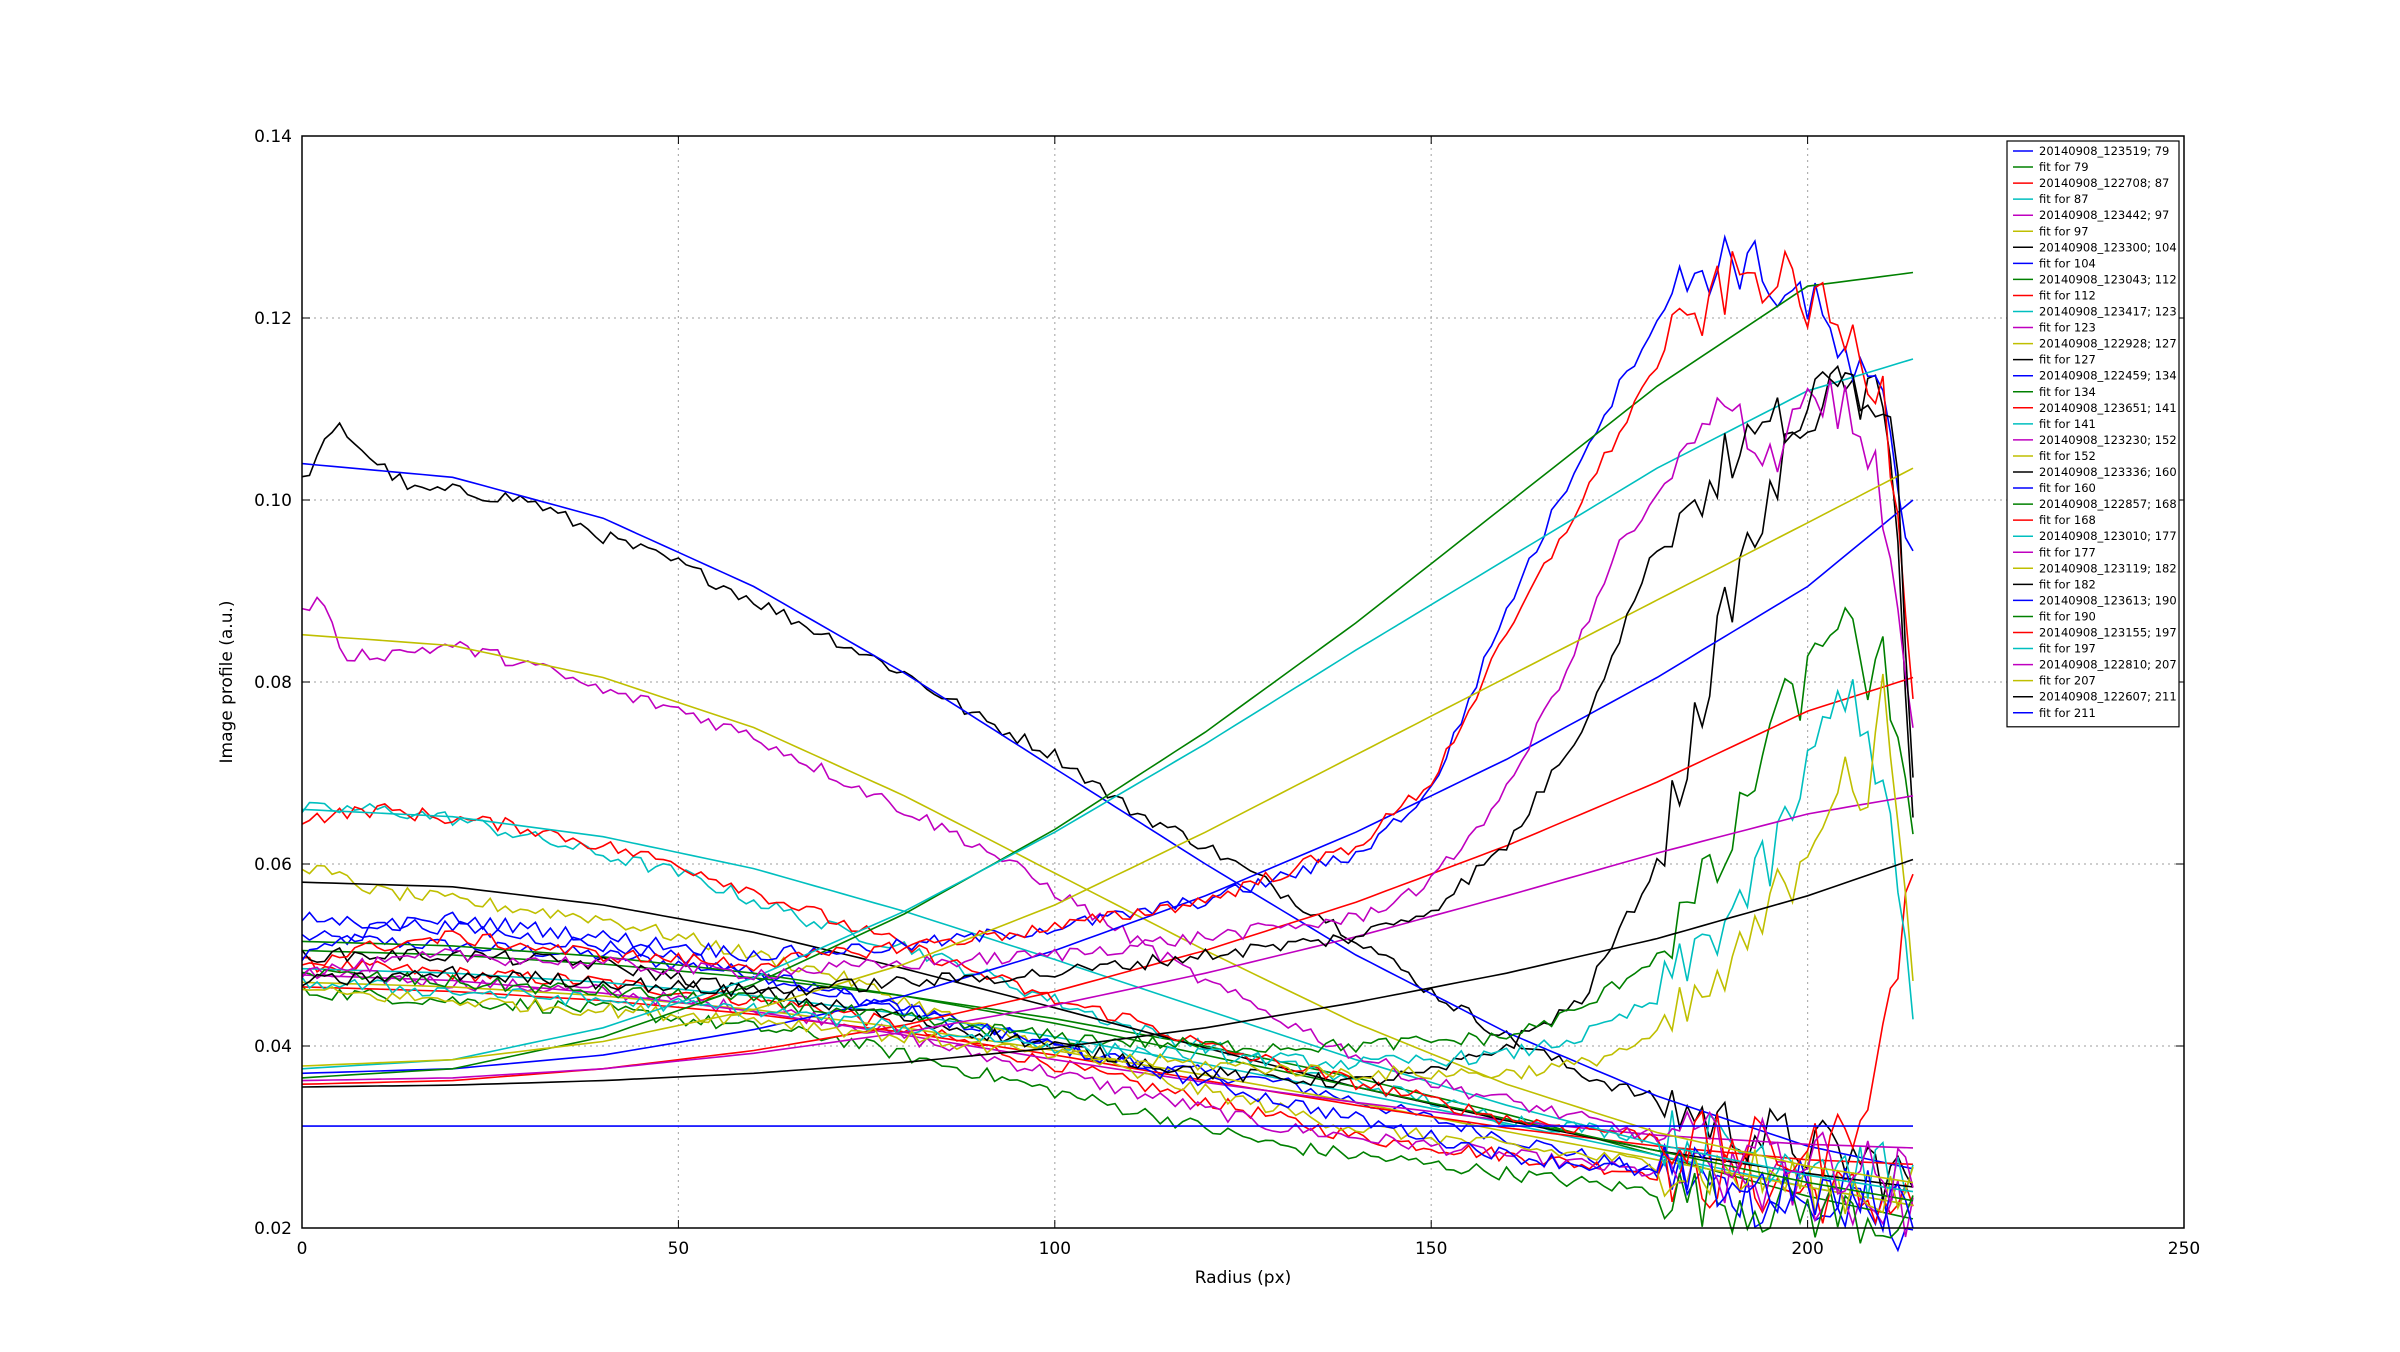  What do you see at coordinates (273, 137) in the screenshot?
I see `y-tick-label: 0.14` at bounding box center [273, 137].